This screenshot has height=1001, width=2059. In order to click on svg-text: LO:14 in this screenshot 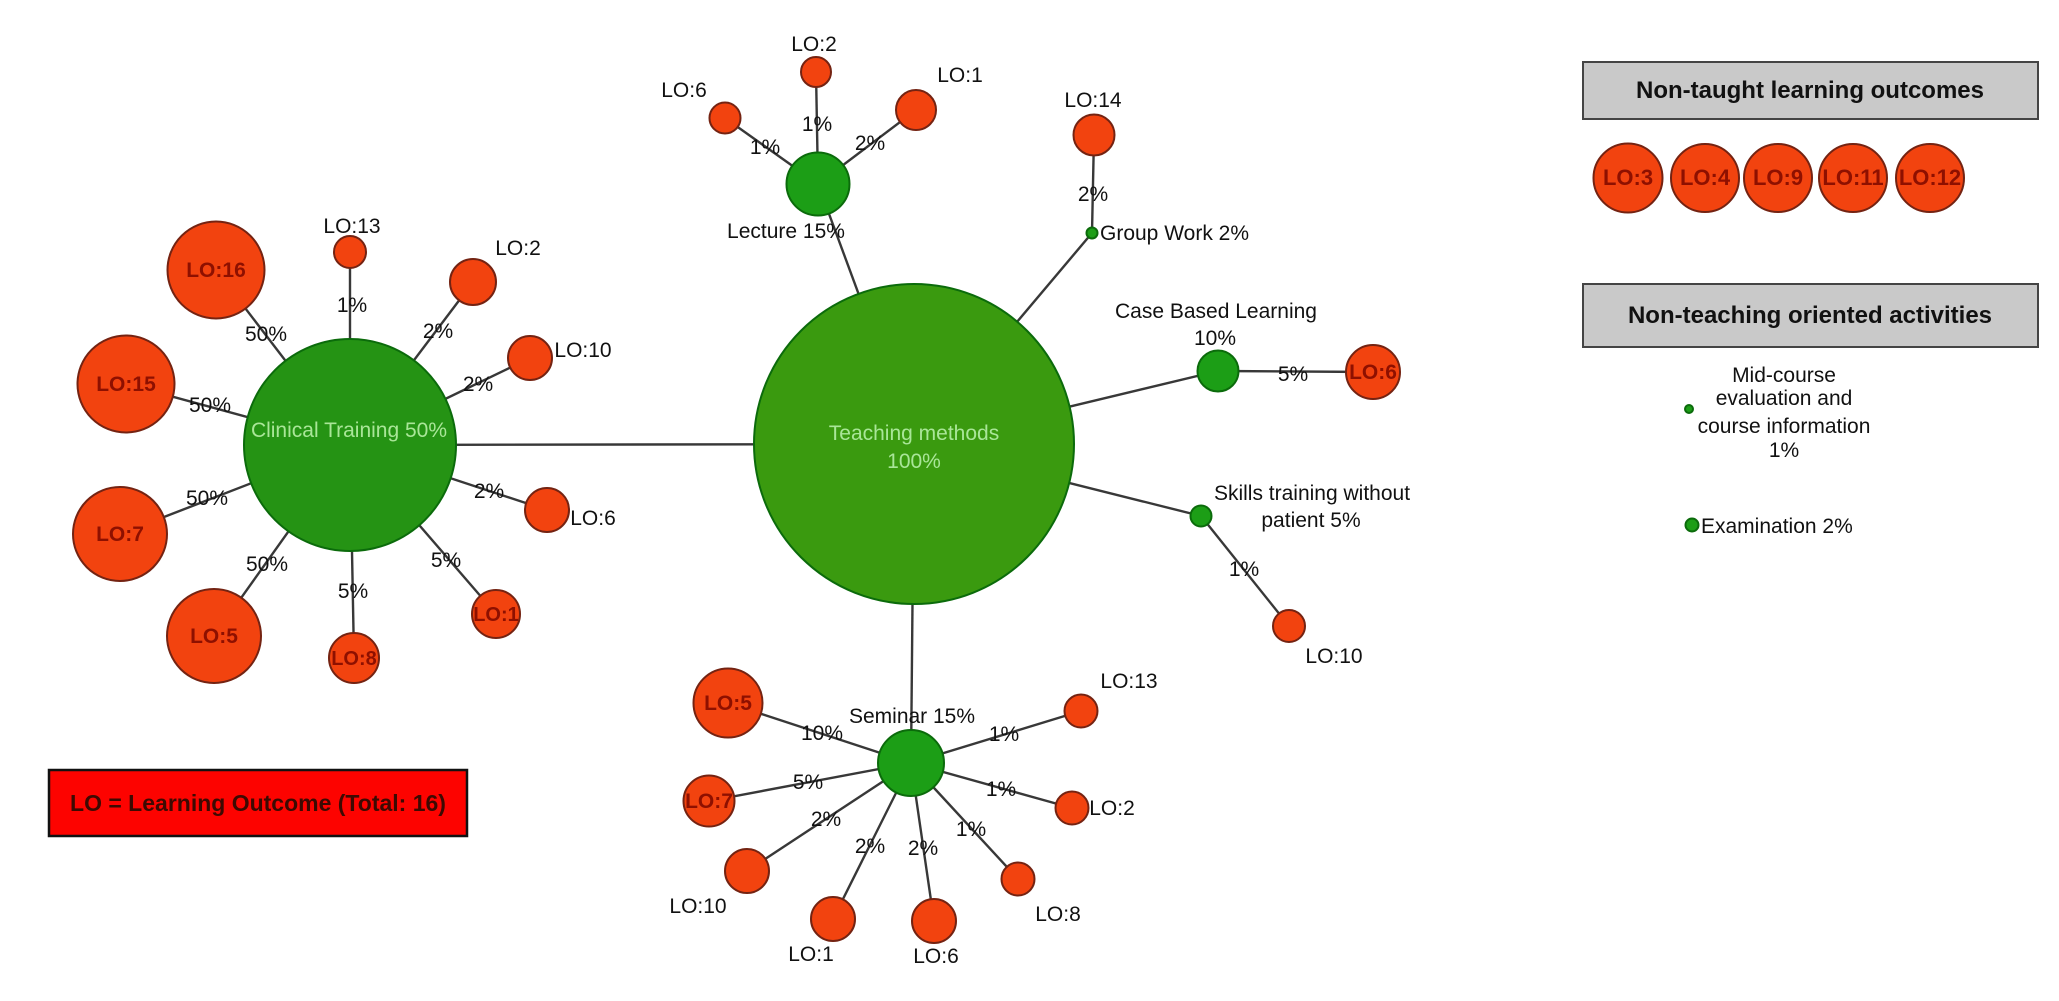, I will do `click(1093, 100)`.